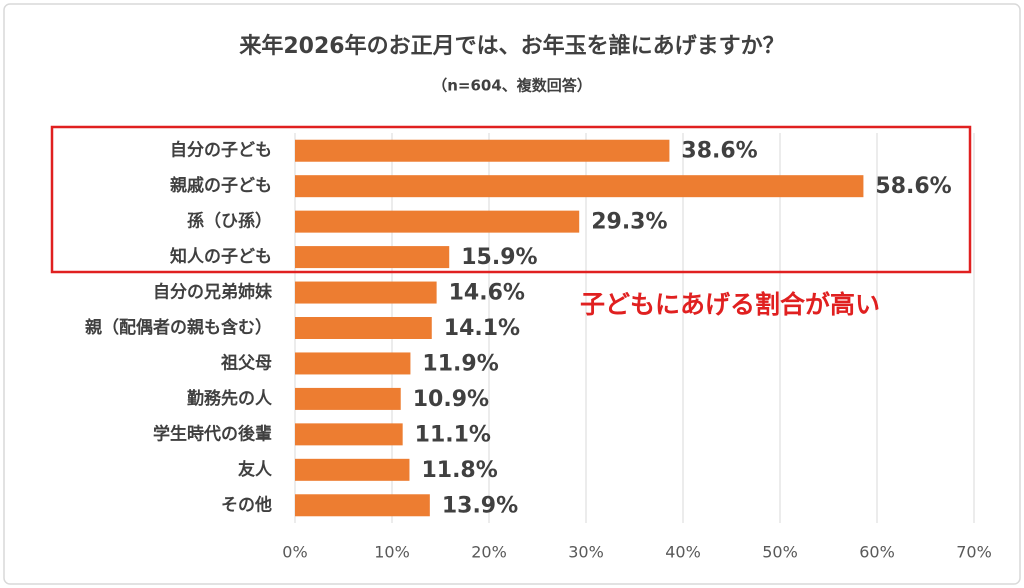 The width and height of the screenshot is (1024, 588). I want to click on chart-subtitle: （n=604、複数回答）, so click(512, 86).